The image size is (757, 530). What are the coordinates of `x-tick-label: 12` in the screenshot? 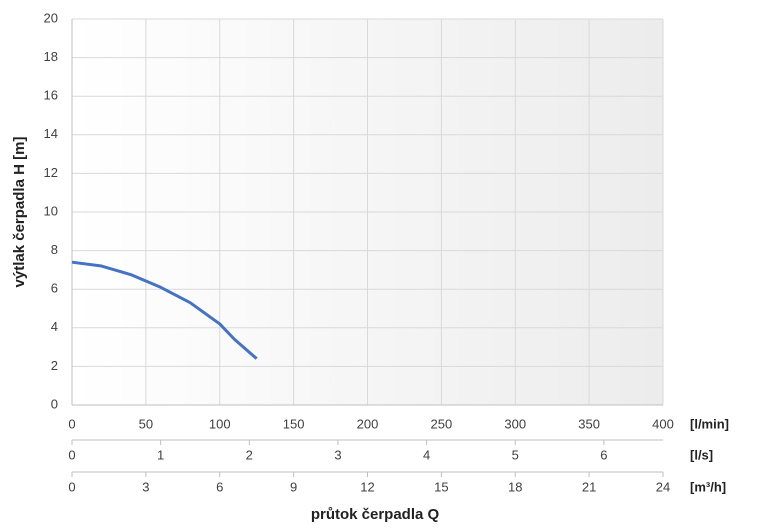 It's located at (367, 486).